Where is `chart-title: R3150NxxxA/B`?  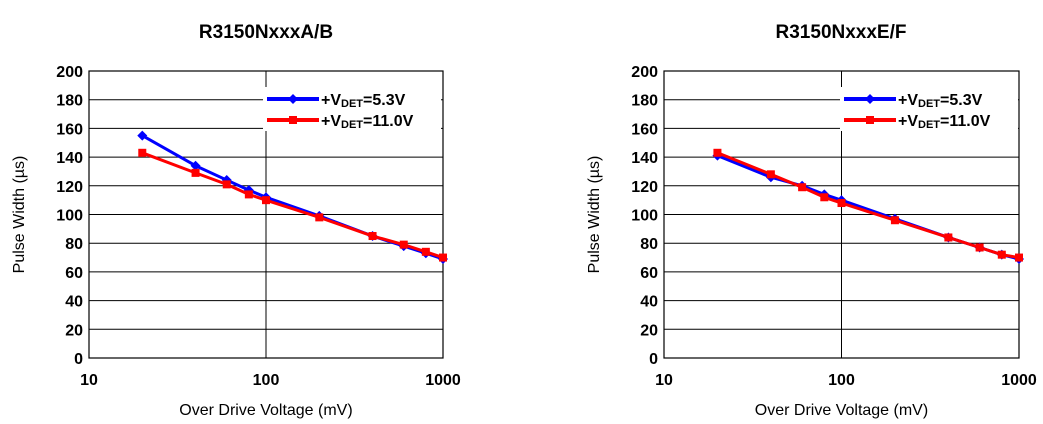 chart-title: R3150NxxxA/B is located at coordinates (266, 32).